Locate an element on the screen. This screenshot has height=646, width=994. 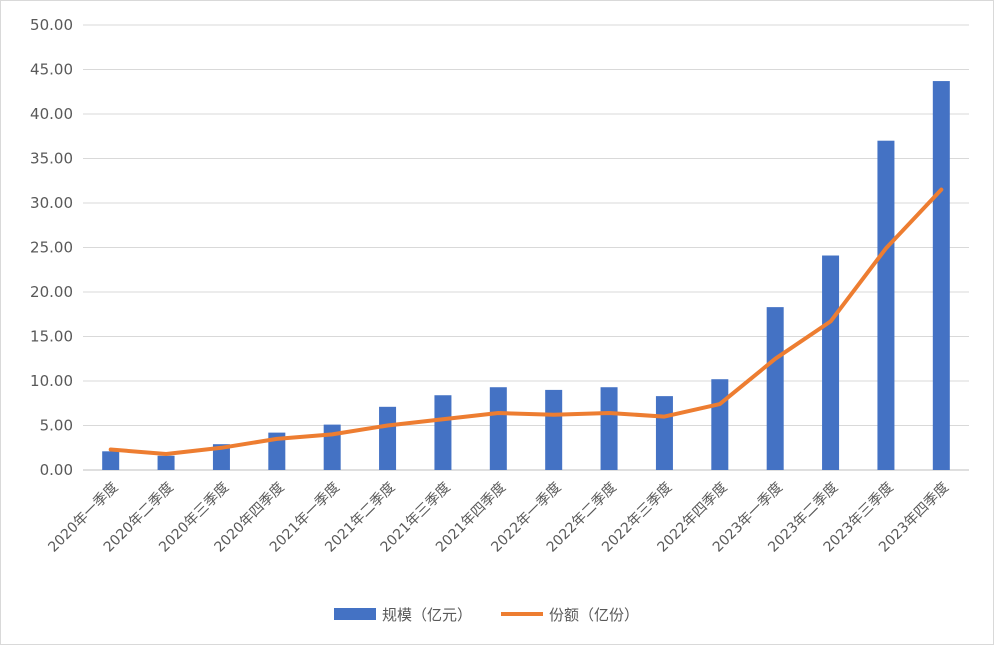
y-tick-label: 45.00 is located at coordinates (51, 70).